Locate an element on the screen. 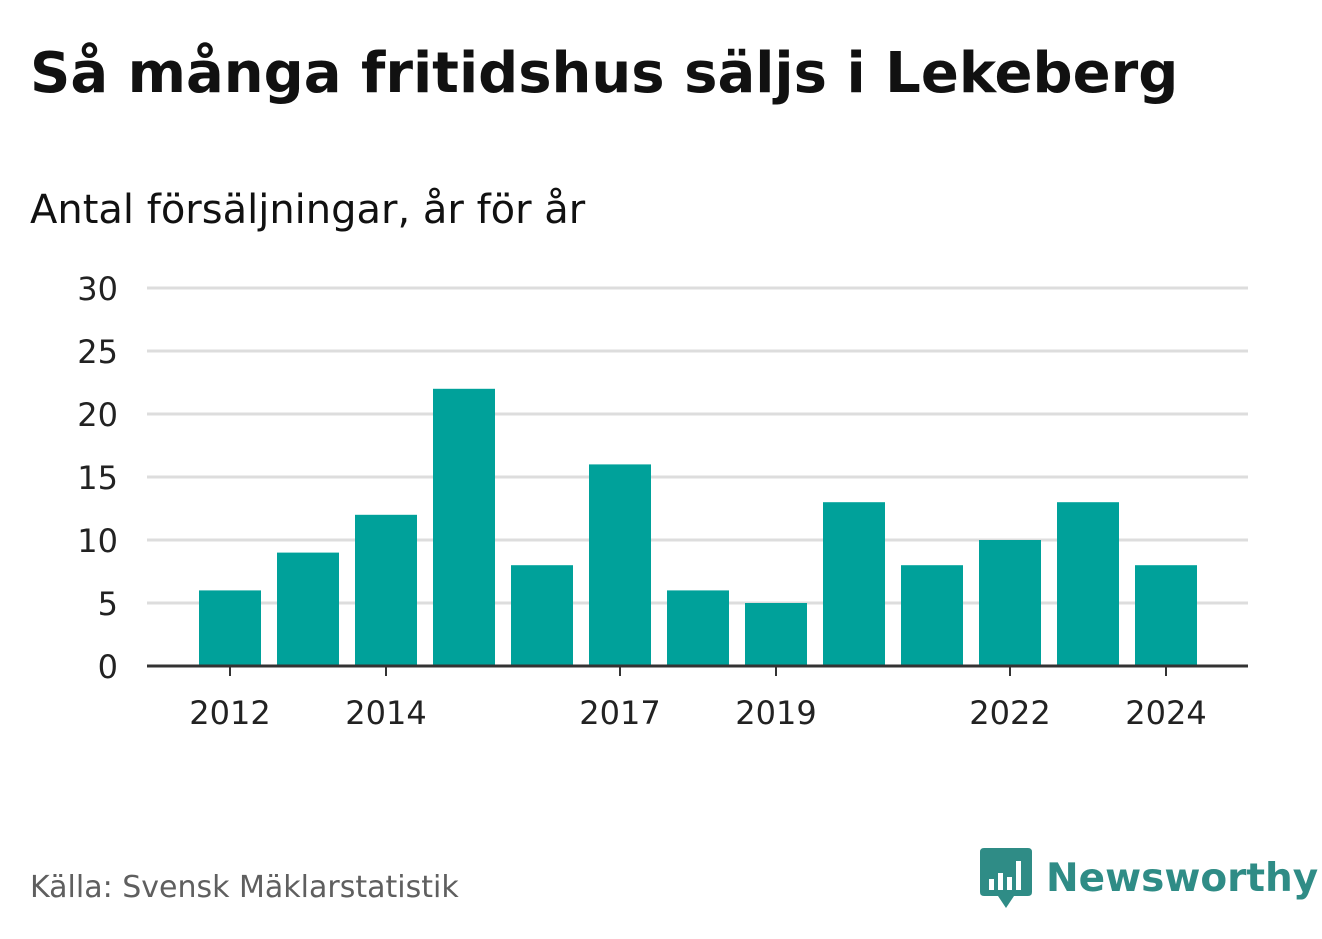 The width and height of the screenshot is (1322, 939). newsworthy-logo: Newsworthy is located at coordinates (1149, 879).